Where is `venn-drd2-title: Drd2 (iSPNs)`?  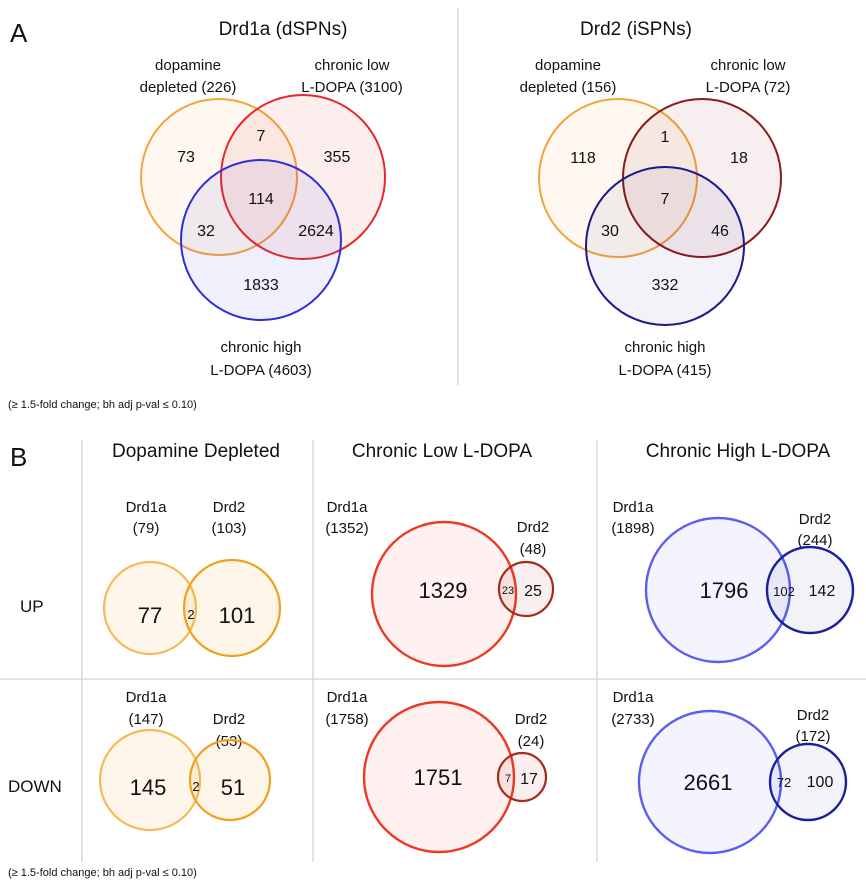
venn-drd2-title: Drd2 (iSPNs) is located at coordinates (636, 29).